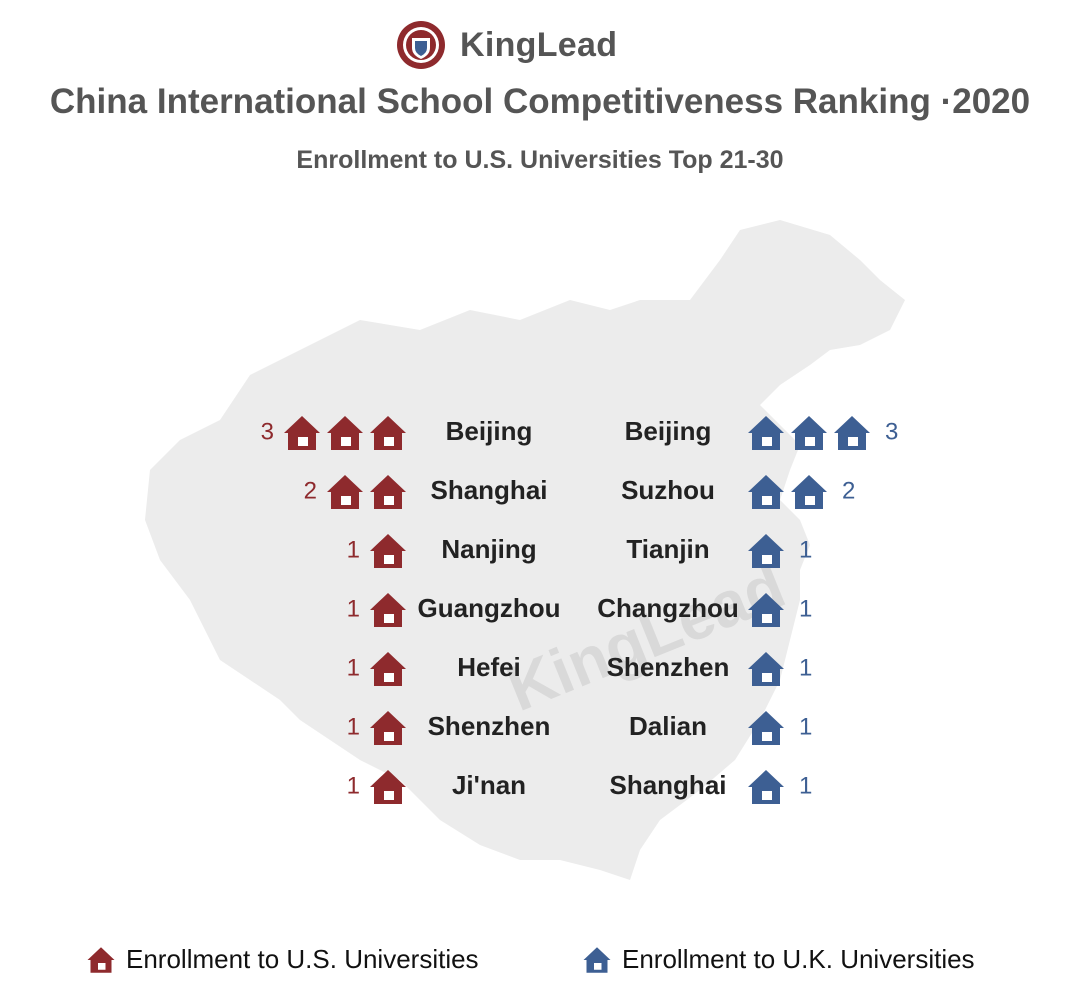 Image resolution: width=1080 pixels, height=1000 pixels. I want to click on uk-city-label: Suzhou, so click(668, 490).